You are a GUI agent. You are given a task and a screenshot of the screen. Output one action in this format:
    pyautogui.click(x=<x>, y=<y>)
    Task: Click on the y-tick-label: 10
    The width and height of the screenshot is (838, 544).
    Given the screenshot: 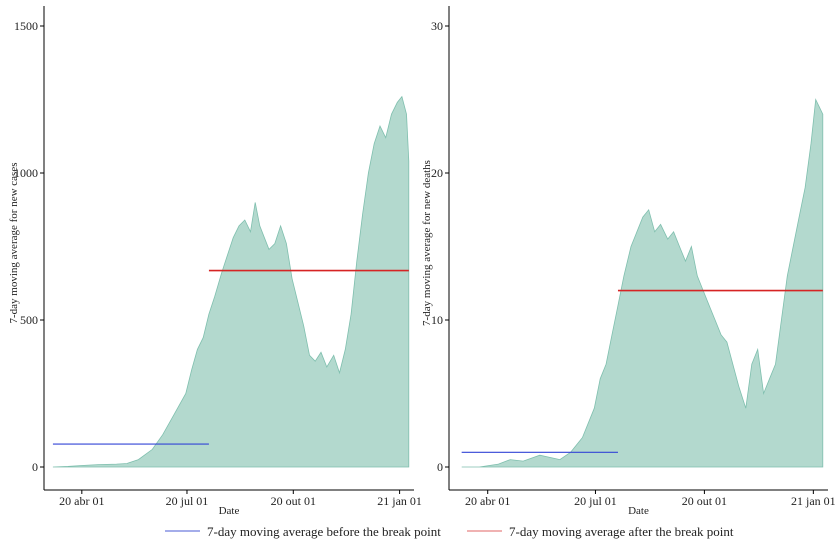 What is the action you would take?
    pyautogui.click(x=437, y=320)
    